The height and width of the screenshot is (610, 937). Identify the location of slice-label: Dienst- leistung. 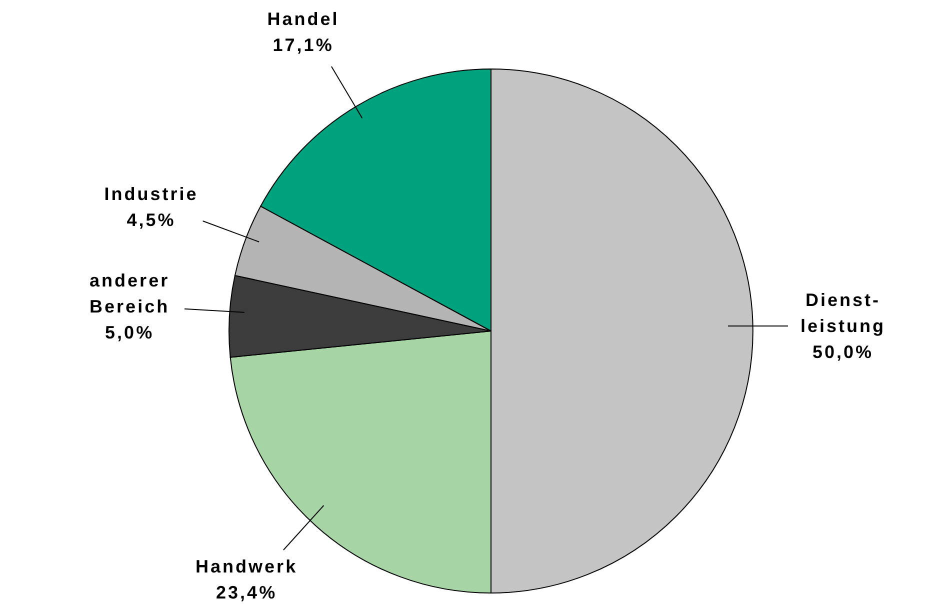
(843, 313).